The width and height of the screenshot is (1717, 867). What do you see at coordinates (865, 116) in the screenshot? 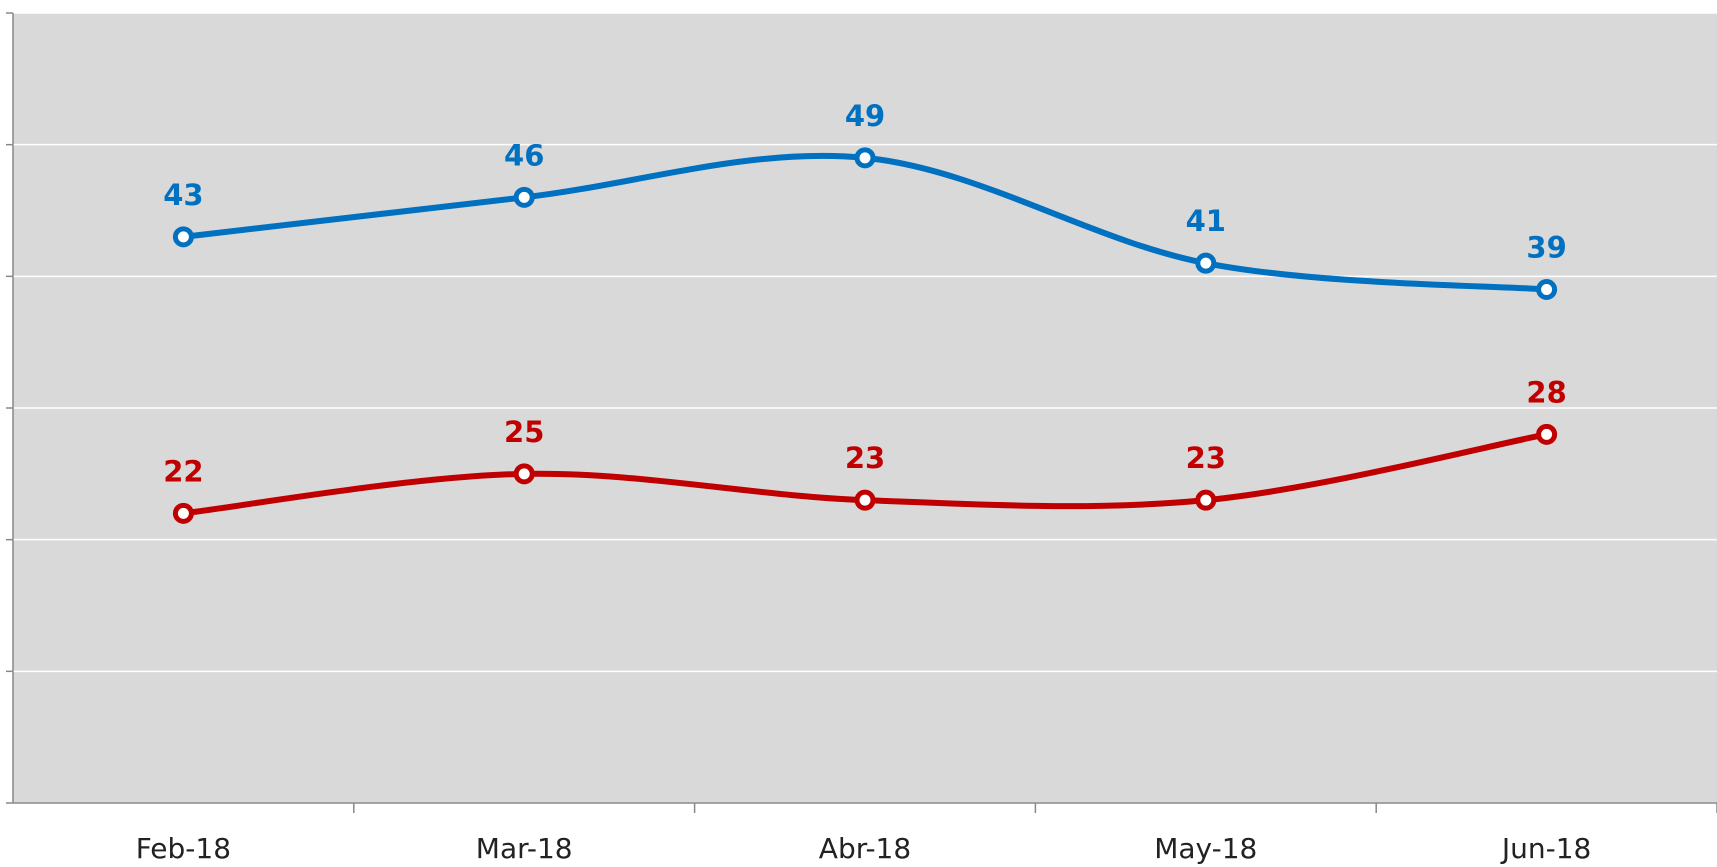
I see `data-label: 49` at bounding box center [865, 116].